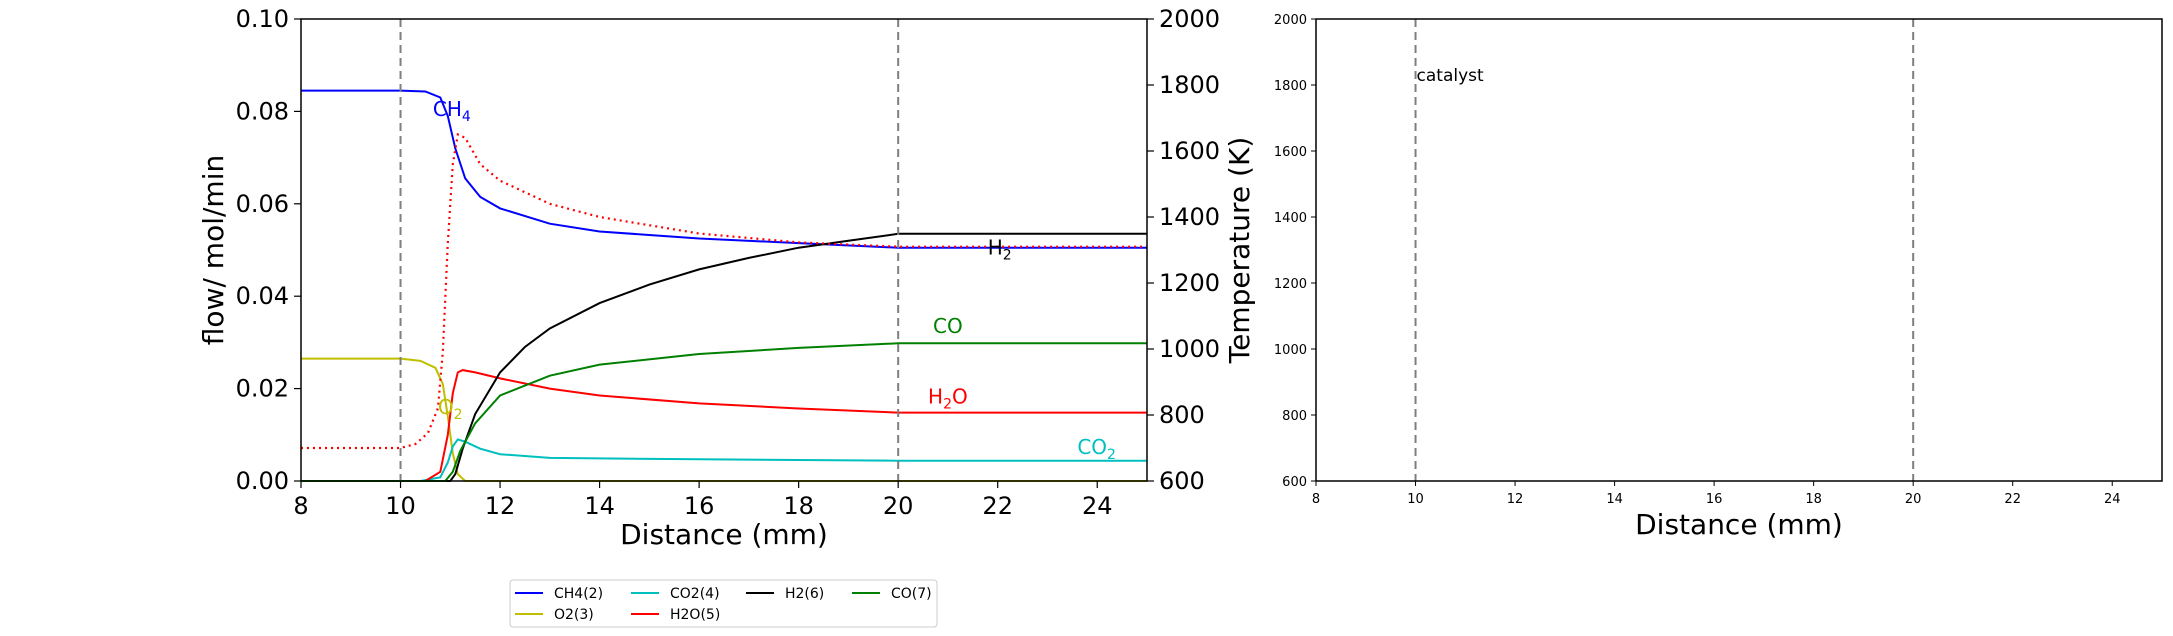 This screenshot has height=636, width=2173. Describe the element at coordinates (1290, 284) in the screenshot. I see `y-tick-label: 1200` at that location.